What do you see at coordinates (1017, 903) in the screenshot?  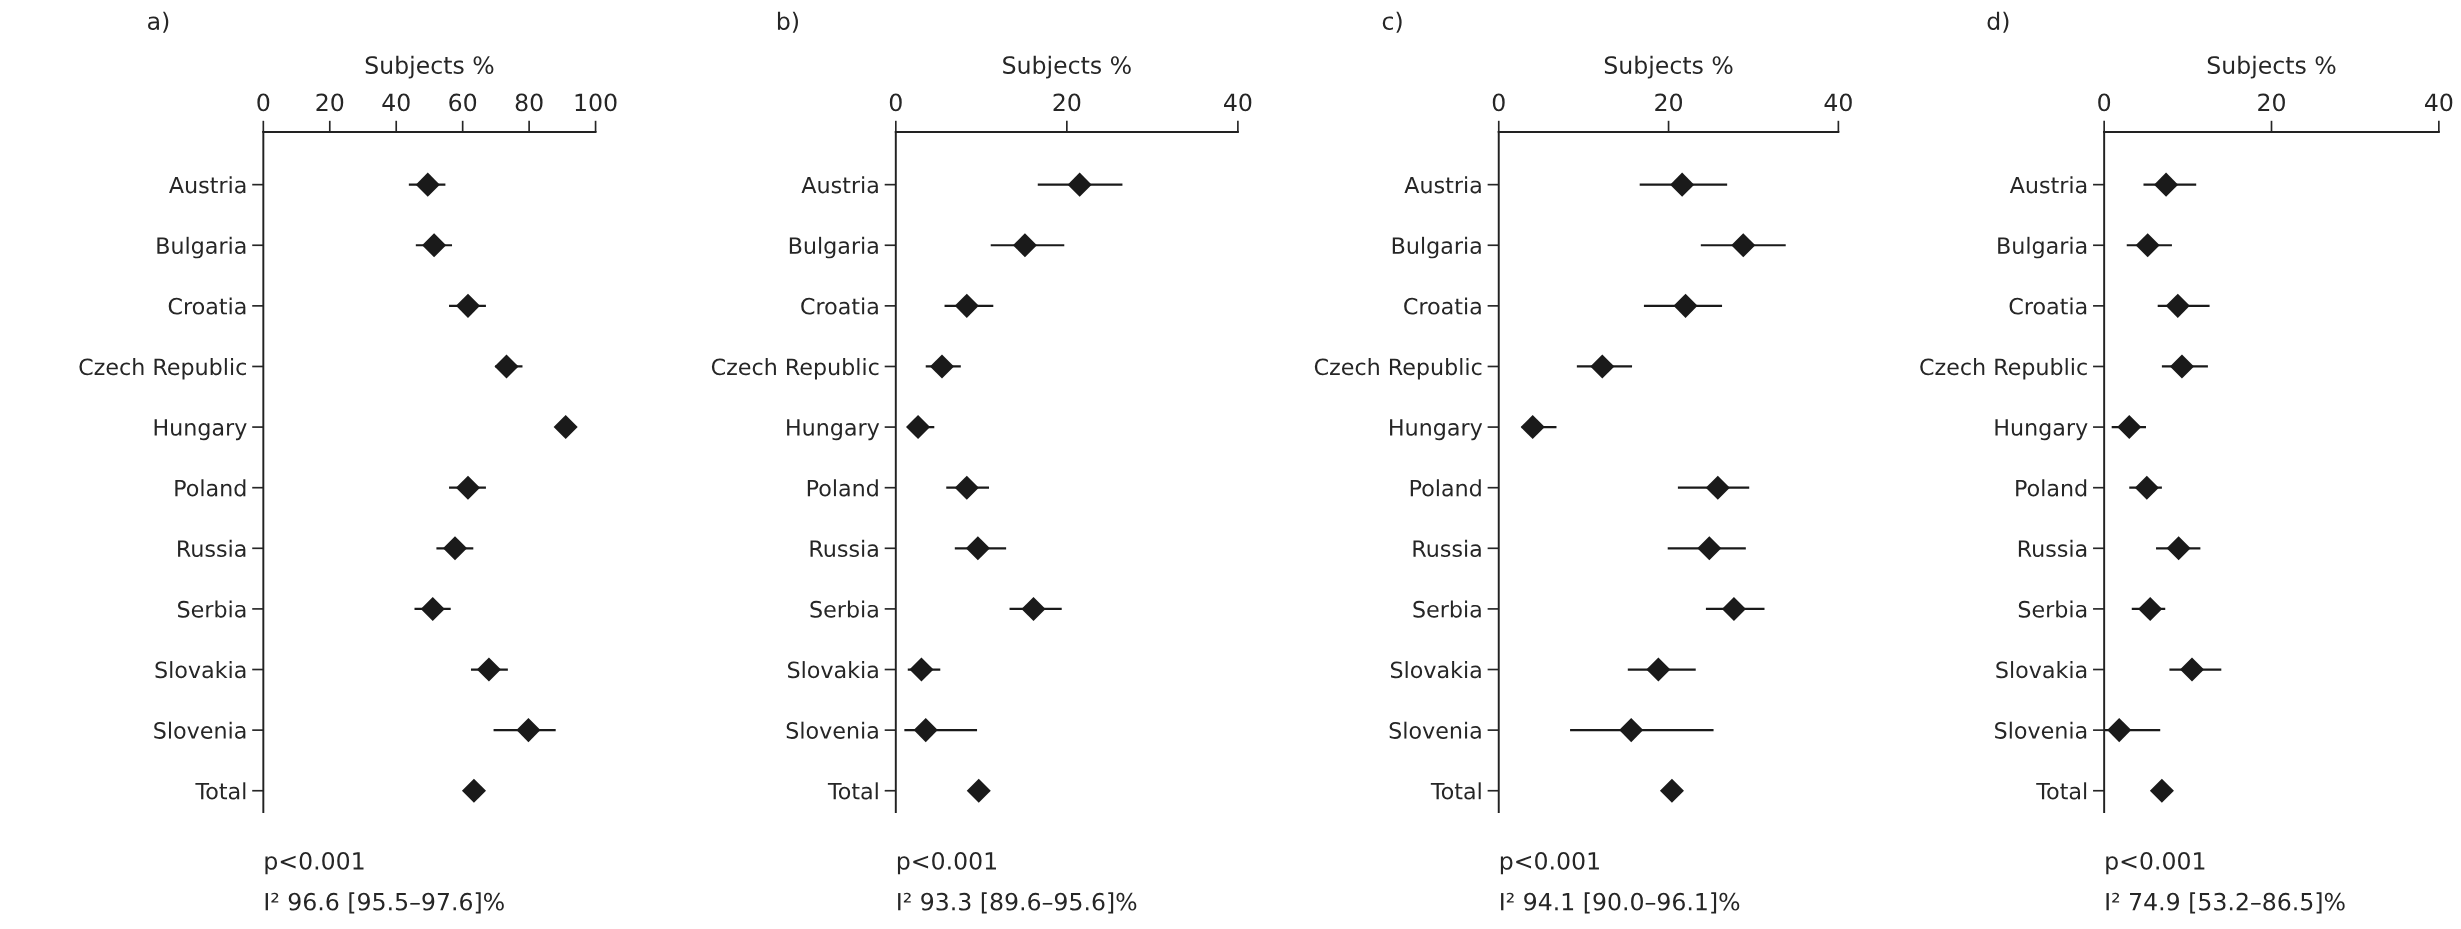 I see `text: I² 93.3 [89.6–95.6]%` at bounding box center [1017, 903].